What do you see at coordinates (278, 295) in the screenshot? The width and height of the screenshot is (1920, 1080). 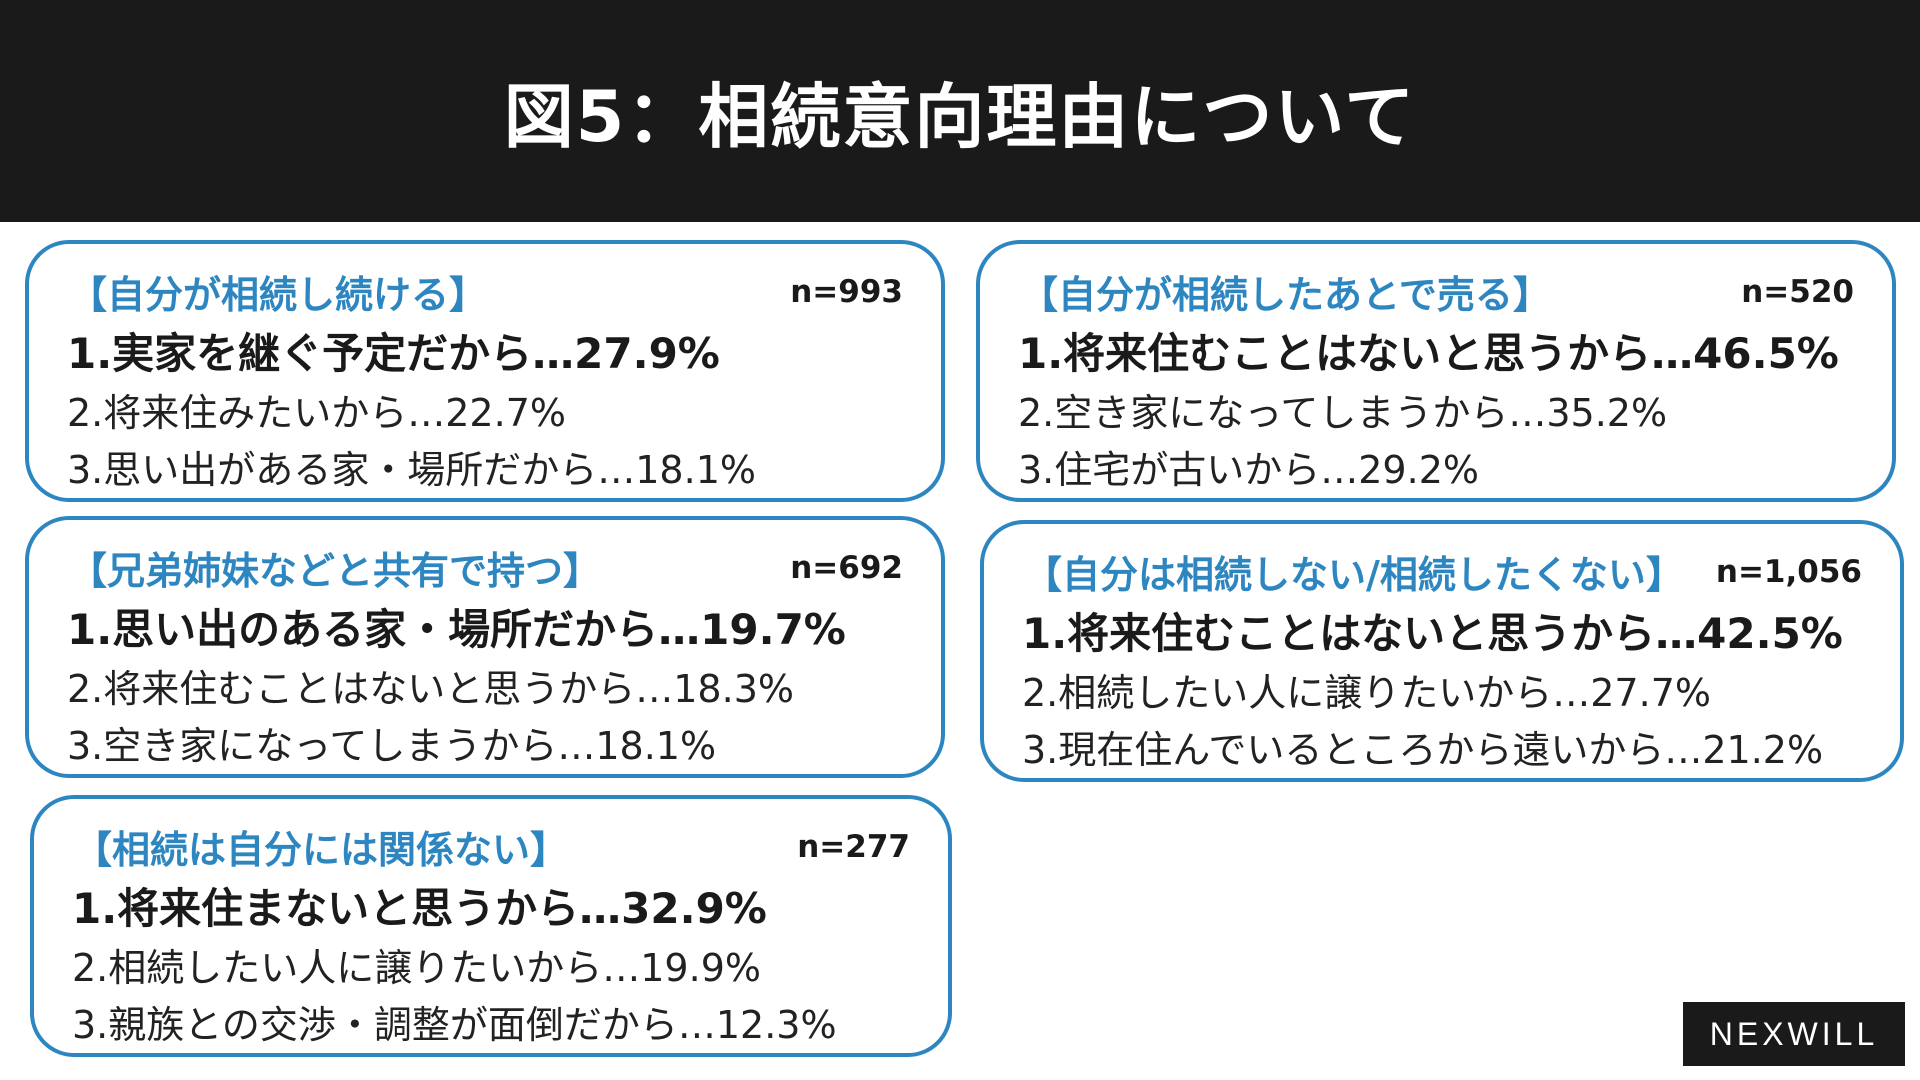 I see `card-category-label: 【自分が相続し続ける】` at bounding box center [278, 295].